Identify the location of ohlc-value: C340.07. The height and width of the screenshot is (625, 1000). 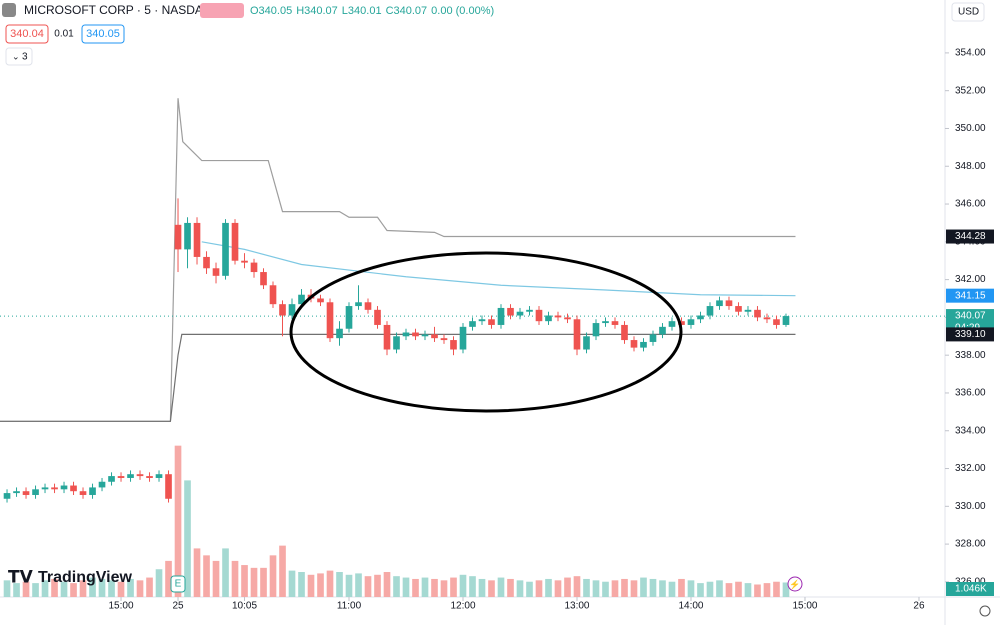
(407, 11).